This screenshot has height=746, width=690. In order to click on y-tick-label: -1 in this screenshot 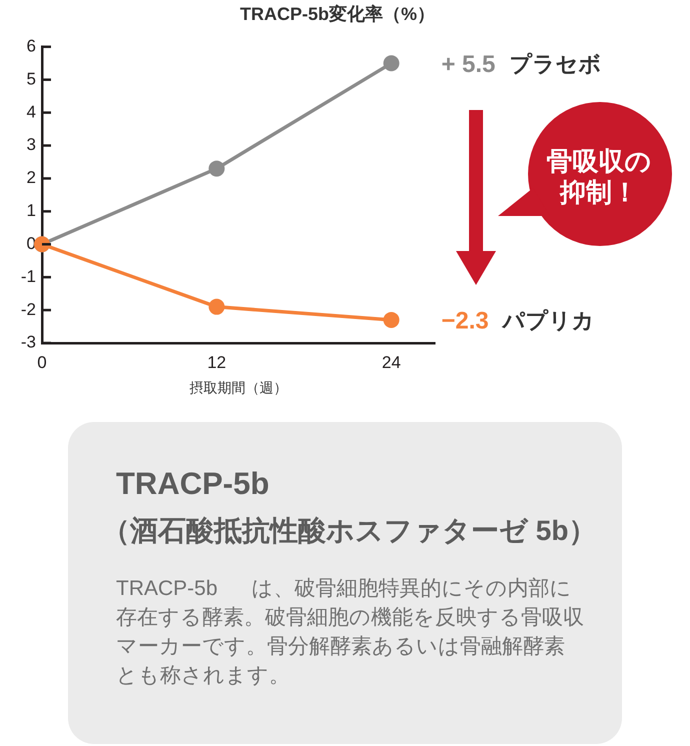, I will do `click(28, 276)`.